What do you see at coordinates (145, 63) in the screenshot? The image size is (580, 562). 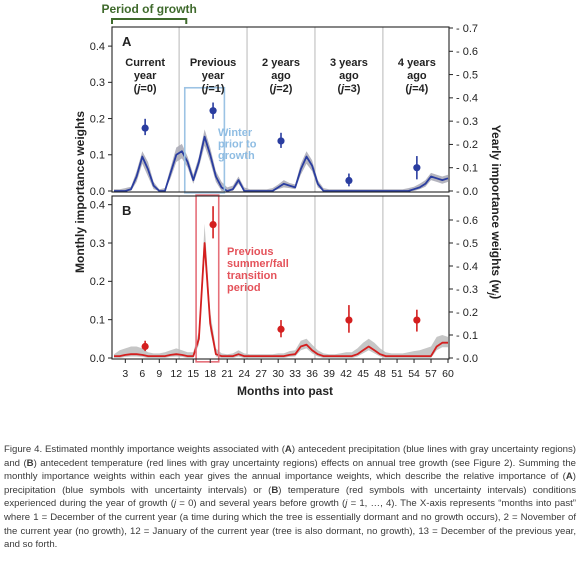 I see `year-label-line1: Current` at bounding box center [145, 63].